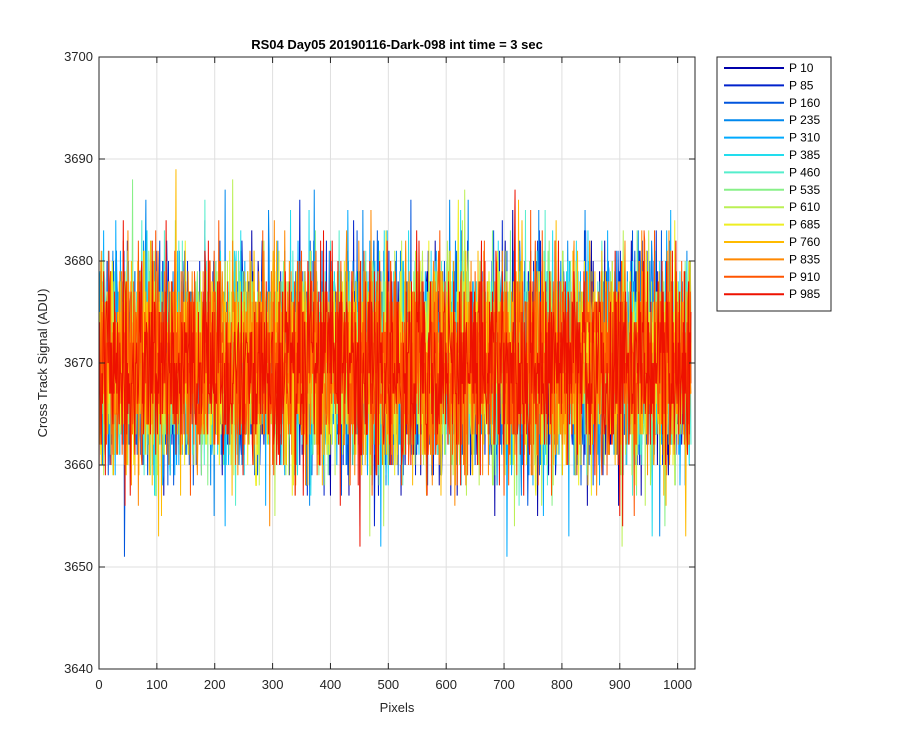 Image resolution: width=900 pixels, height=750 pixels. I want to click on x-tick-label: 900, so click(620, 684).